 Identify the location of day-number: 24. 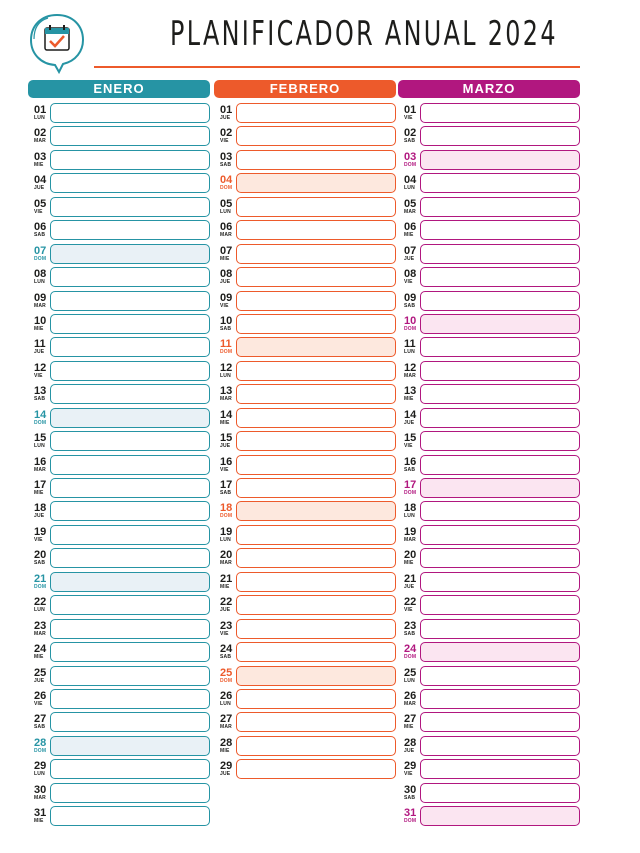
(410, 649).